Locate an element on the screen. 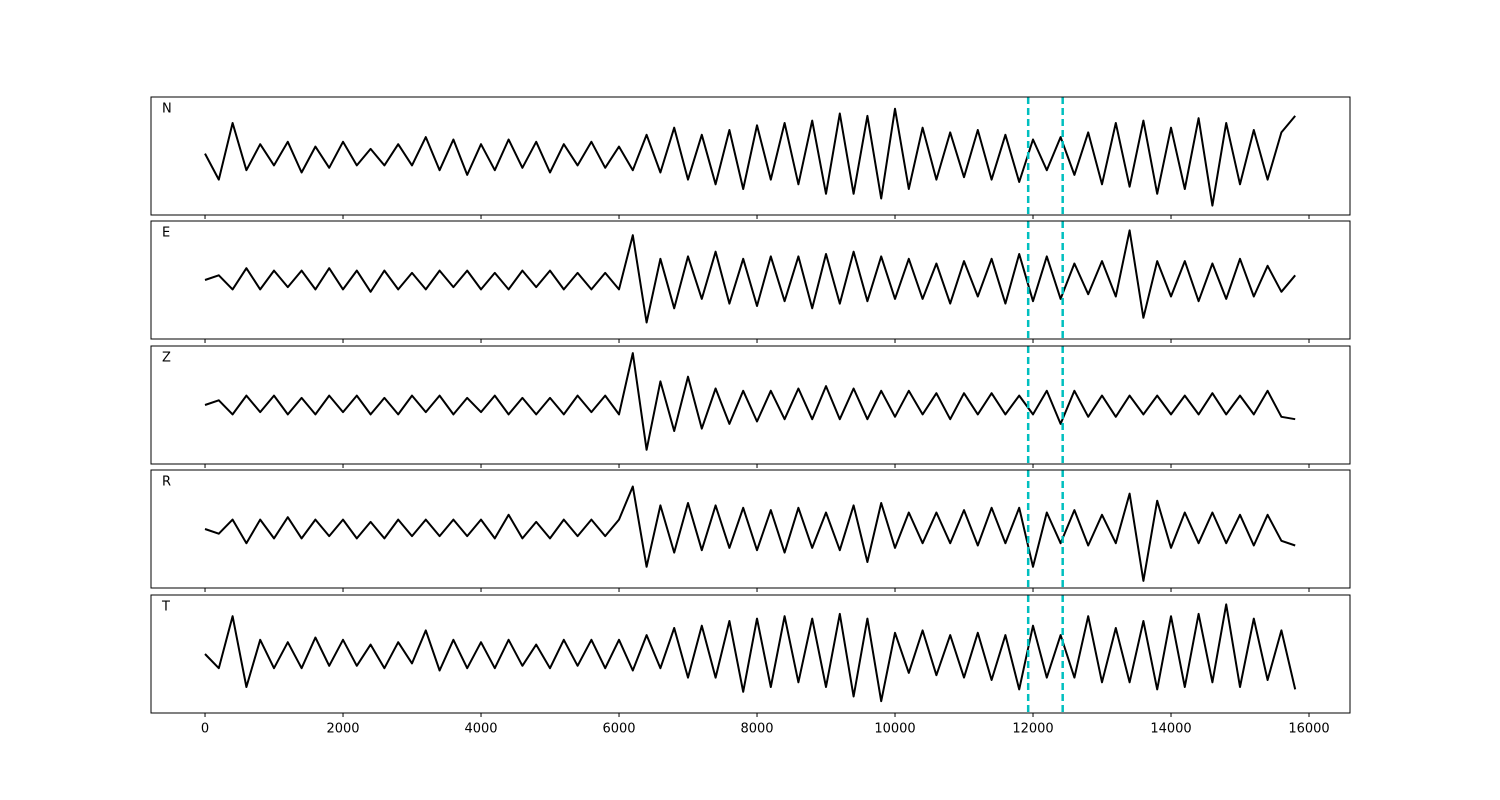  x-tick-label: 4000 is located at coordinates (480, 729).